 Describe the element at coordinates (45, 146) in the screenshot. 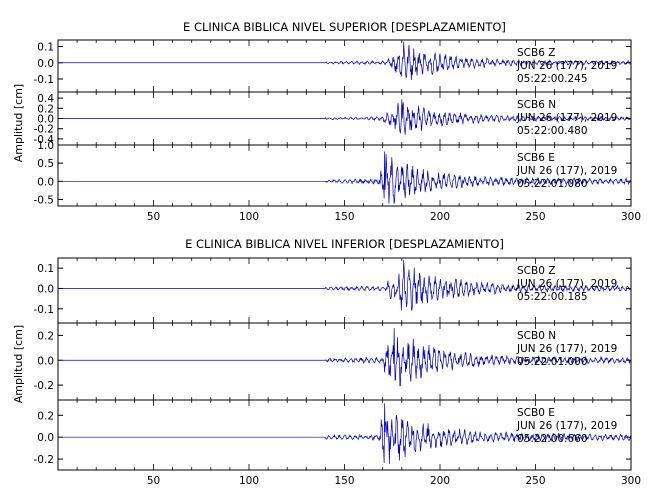

I see `y-tick-label: 1.0` at that location.